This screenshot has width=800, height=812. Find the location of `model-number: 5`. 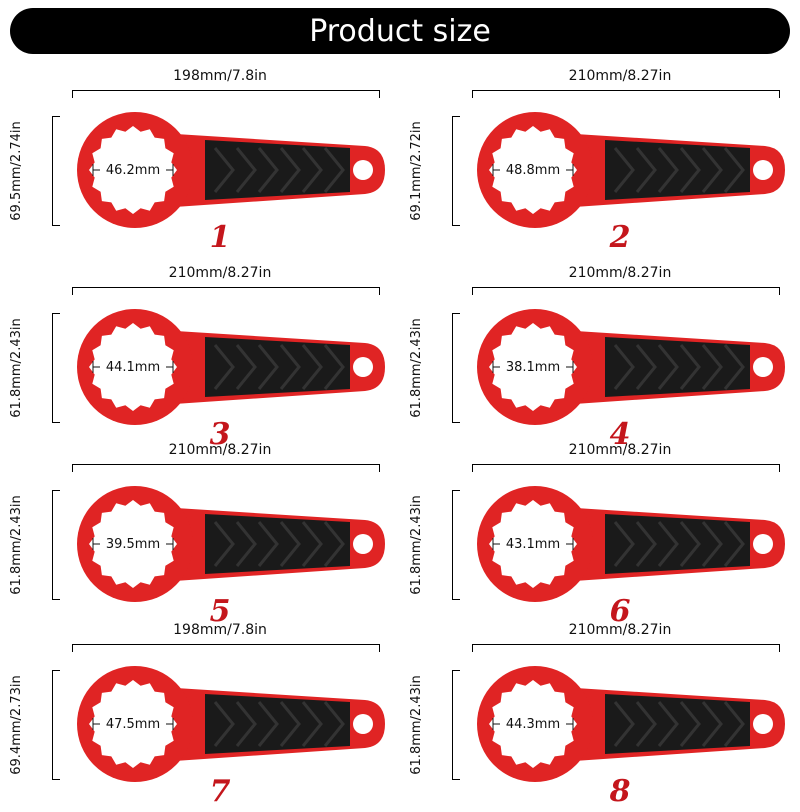

model-number: 5 is located at coordinates (220, 611).